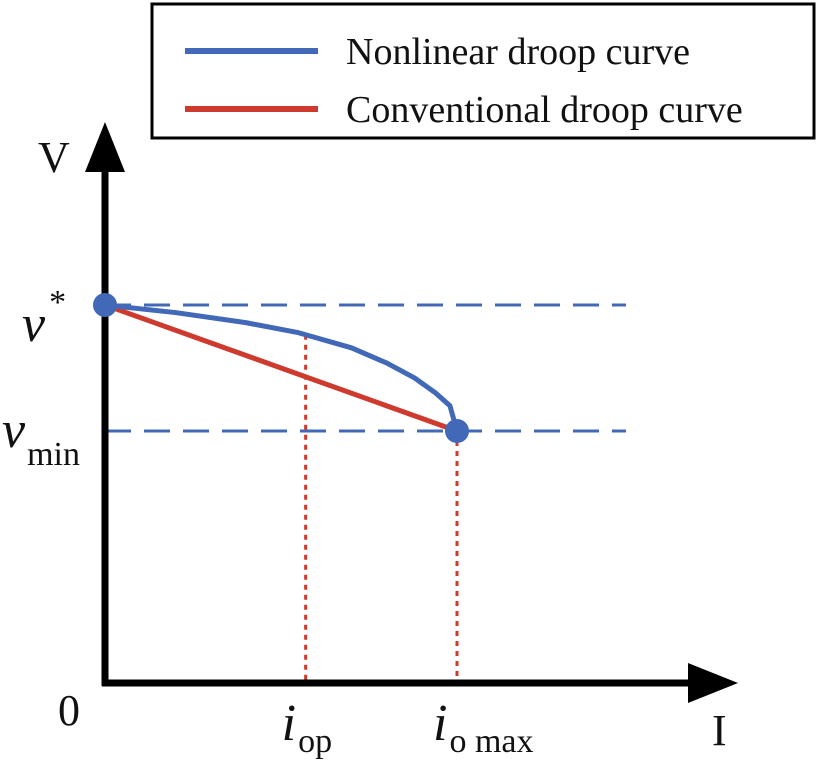 This screenshot has height=763, width=820. What do you see at coordinates (44, 318) in the screenshot?
I see `tick-label-v-star: v *` at bounding box center [44, 318].